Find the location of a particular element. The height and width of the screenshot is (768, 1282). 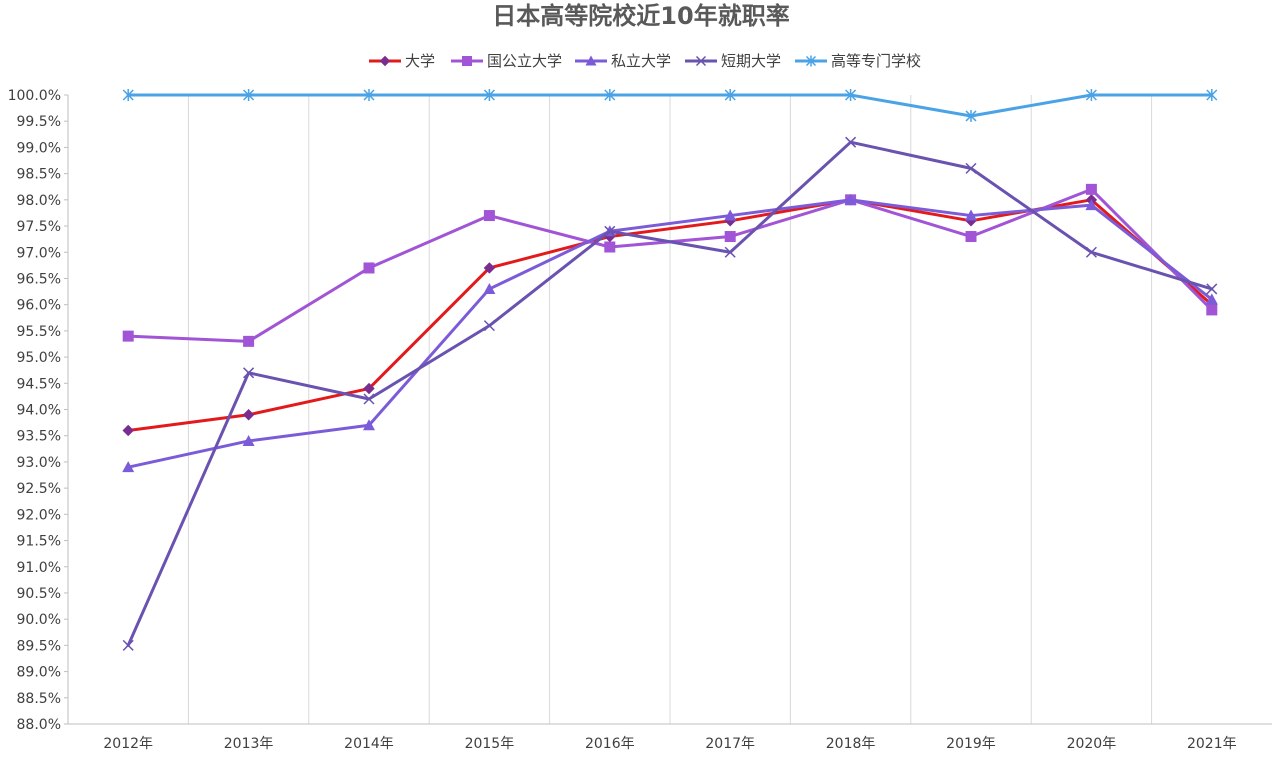

y-tick-label: 91.5% is located at coordinates (39, 542).